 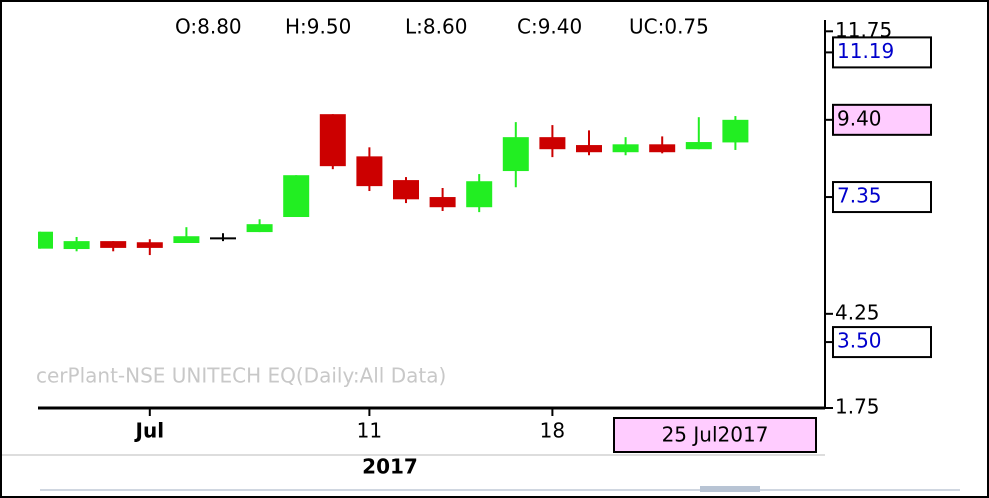 I want to click on y-tick-label: 1.75, so click(x=857, y=407).